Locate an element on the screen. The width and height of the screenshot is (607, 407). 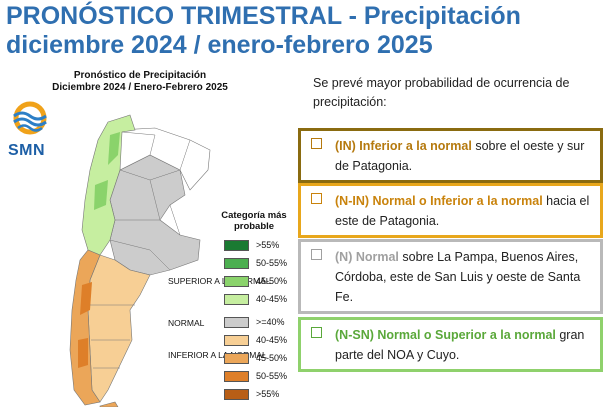
logo-text: SMN is located at coordinates (27, 150).